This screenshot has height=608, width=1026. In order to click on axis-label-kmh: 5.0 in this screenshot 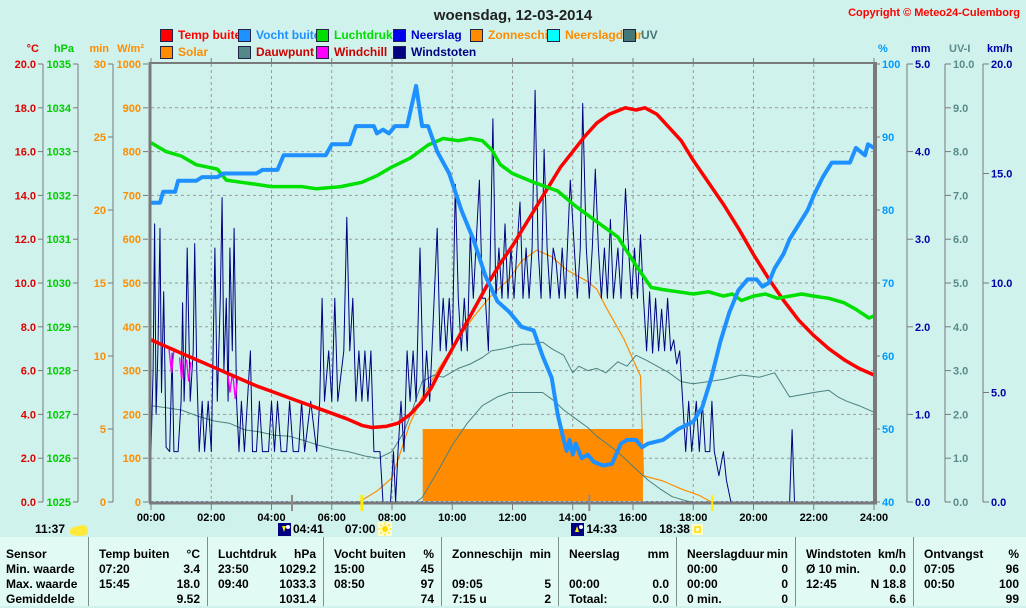, I will do `click(998, 394)`.